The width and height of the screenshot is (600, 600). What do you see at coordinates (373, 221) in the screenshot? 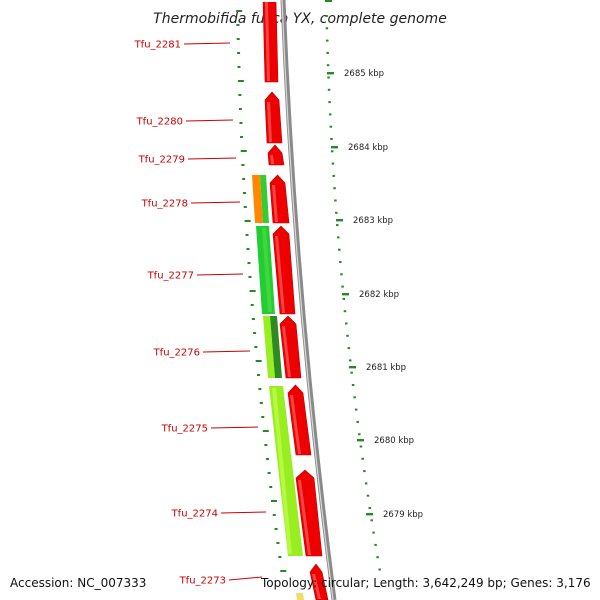
I see `scale-label: 2683 kbp` at bounding box center [373, 221].